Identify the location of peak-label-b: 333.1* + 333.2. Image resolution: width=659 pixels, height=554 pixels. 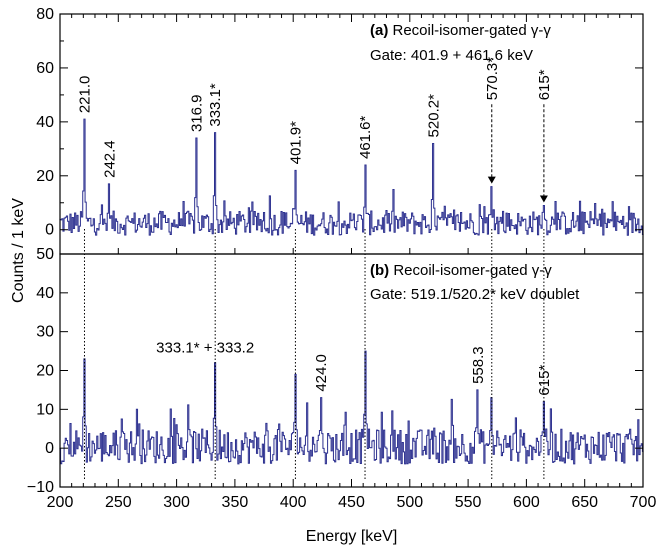
(205, 348).